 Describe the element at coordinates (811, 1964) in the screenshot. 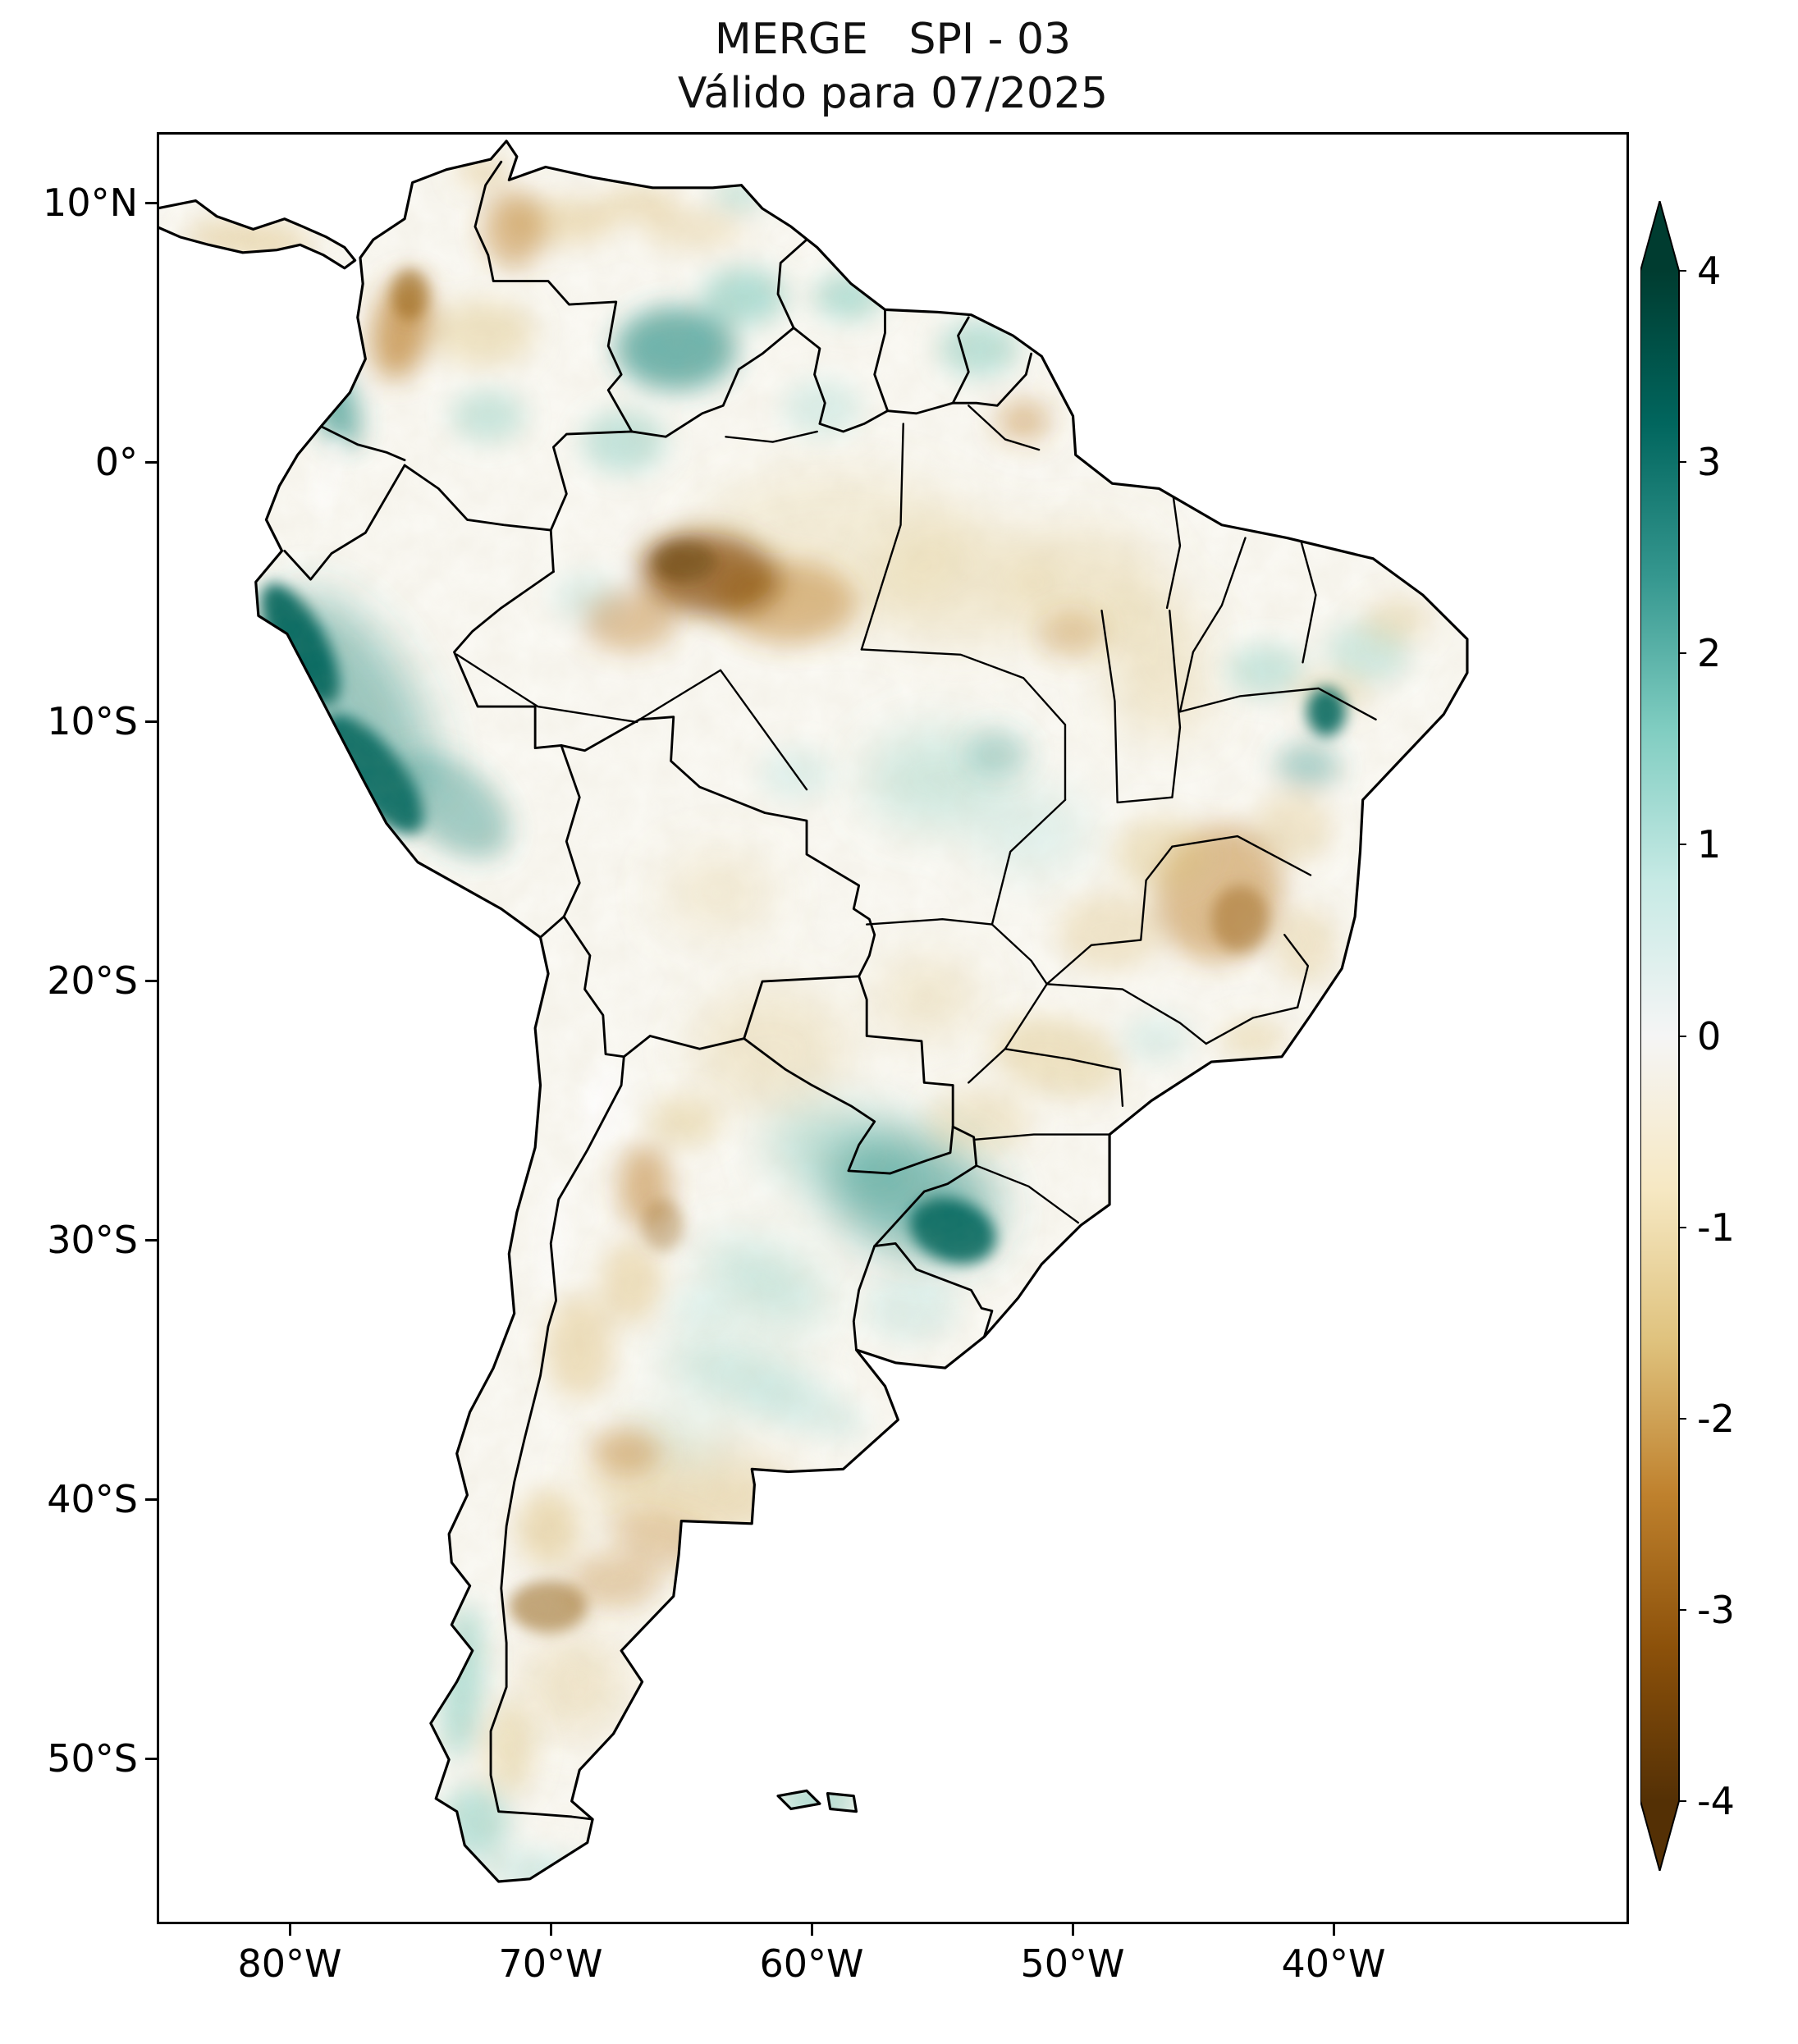

I see `lon-tick-label: 60°W` at that location.